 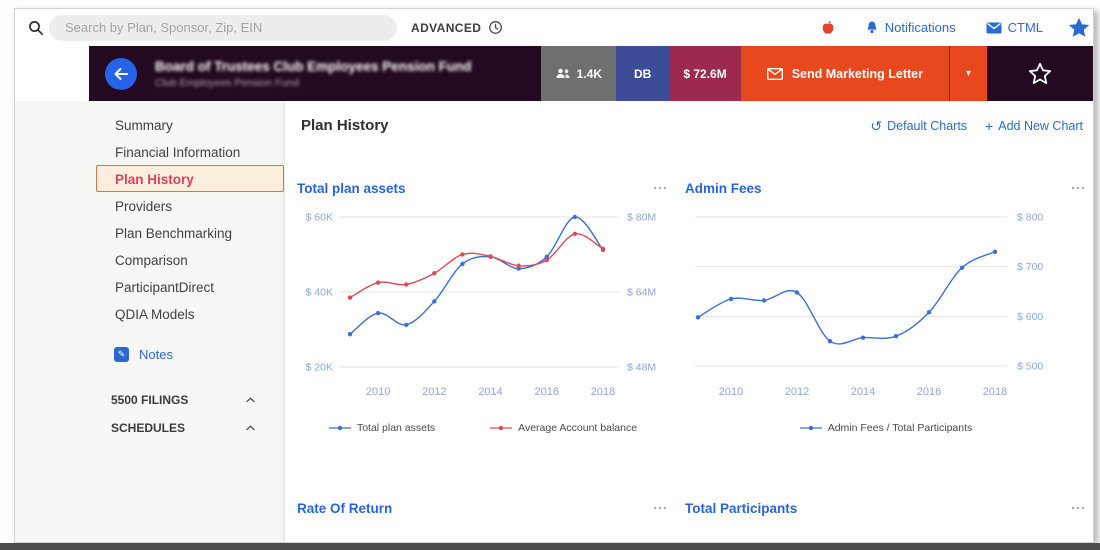 I want to click on notifications-label: Notifications, so click(x=920, y=27).